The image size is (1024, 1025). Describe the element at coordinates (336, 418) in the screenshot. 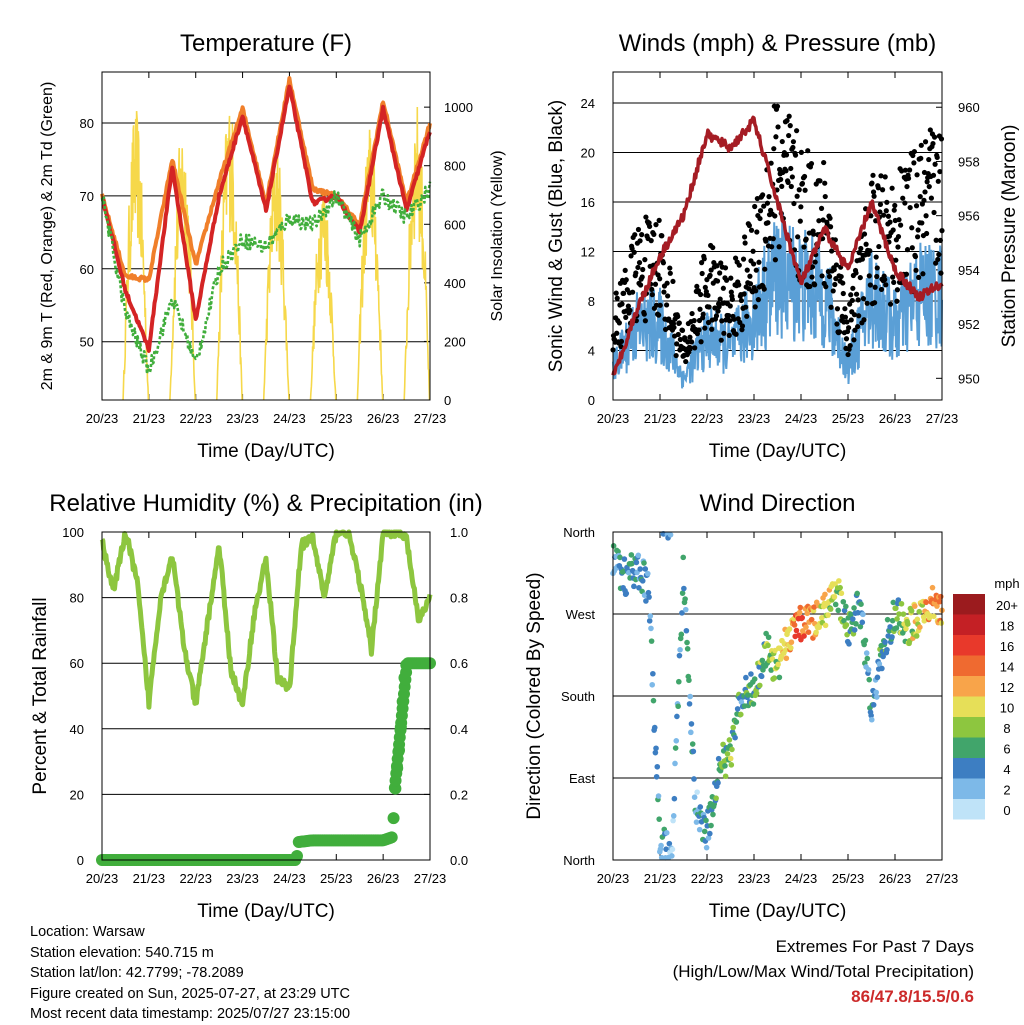

I see `x-tick-label: 25/23` at that location.